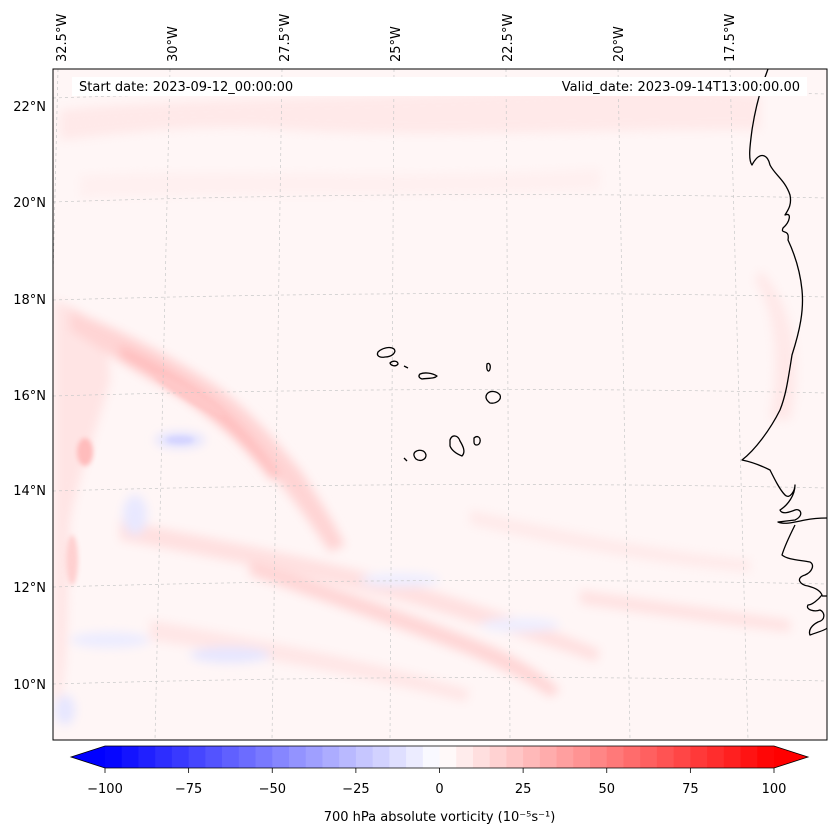  I want to click on island-sao-vicente, so click(394, 363).